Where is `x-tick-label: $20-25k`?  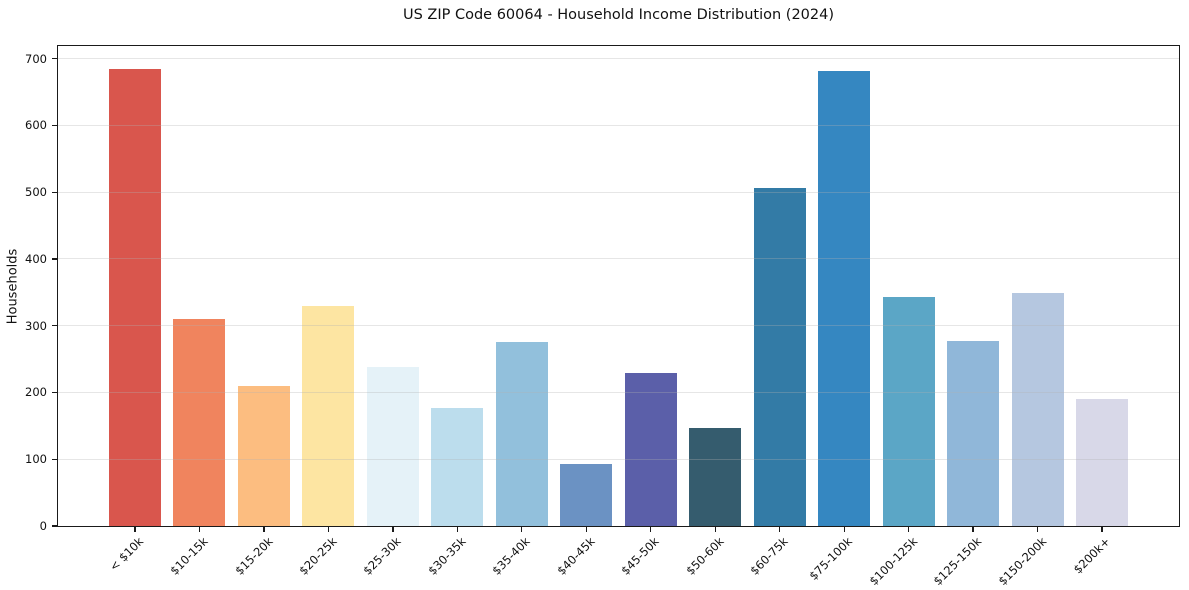
x-tick-label: $20-25k is located at coordinates (318, 556).